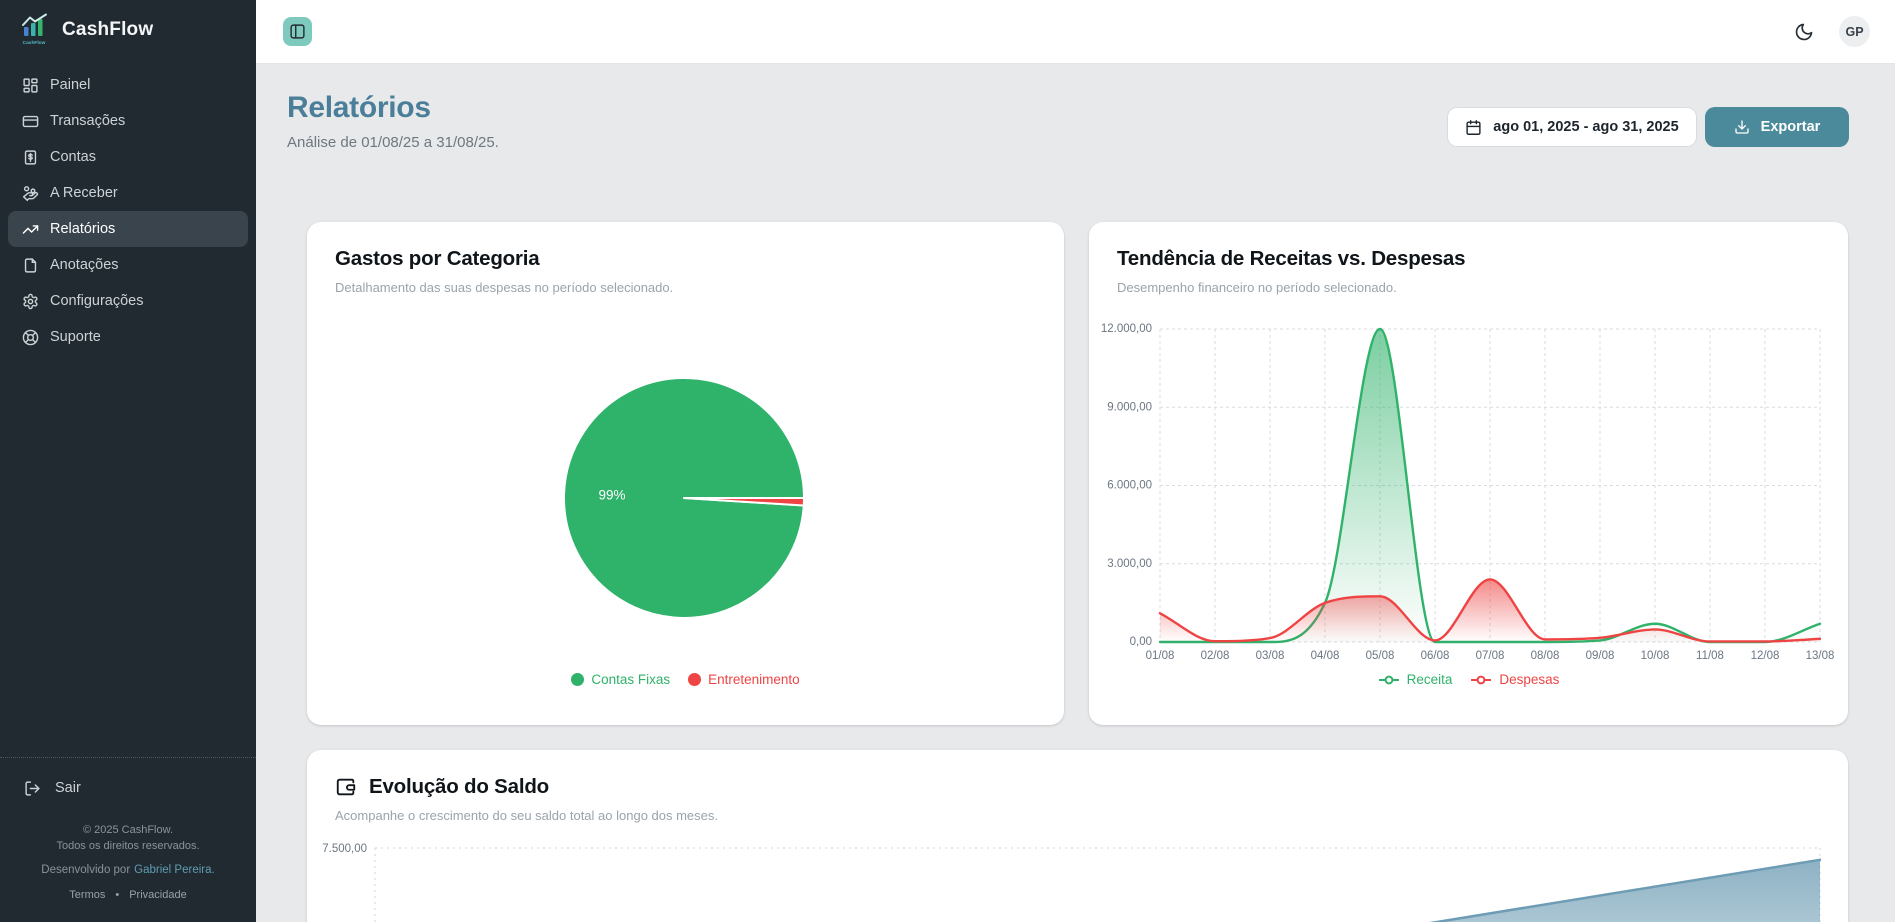  What do you see at coordinates (346, 787) in the screenshot?
I see `wallet-icon` at bounding box center [346, 787].